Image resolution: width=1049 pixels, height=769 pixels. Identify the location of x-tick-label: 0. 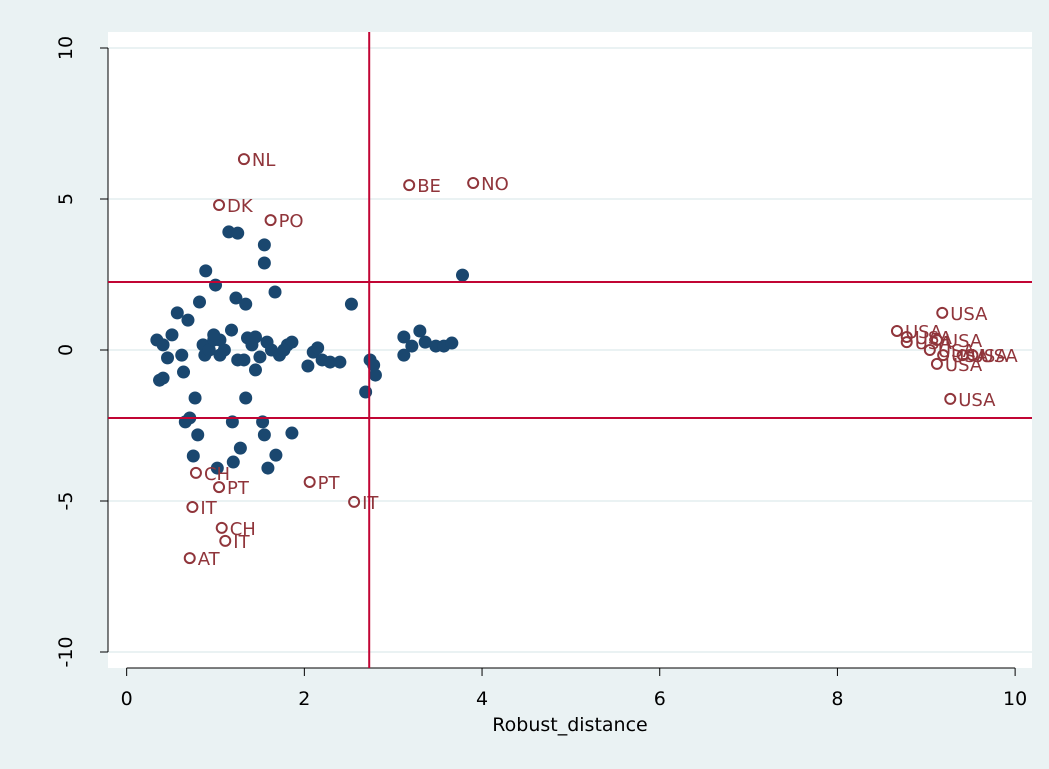
(127, 699).